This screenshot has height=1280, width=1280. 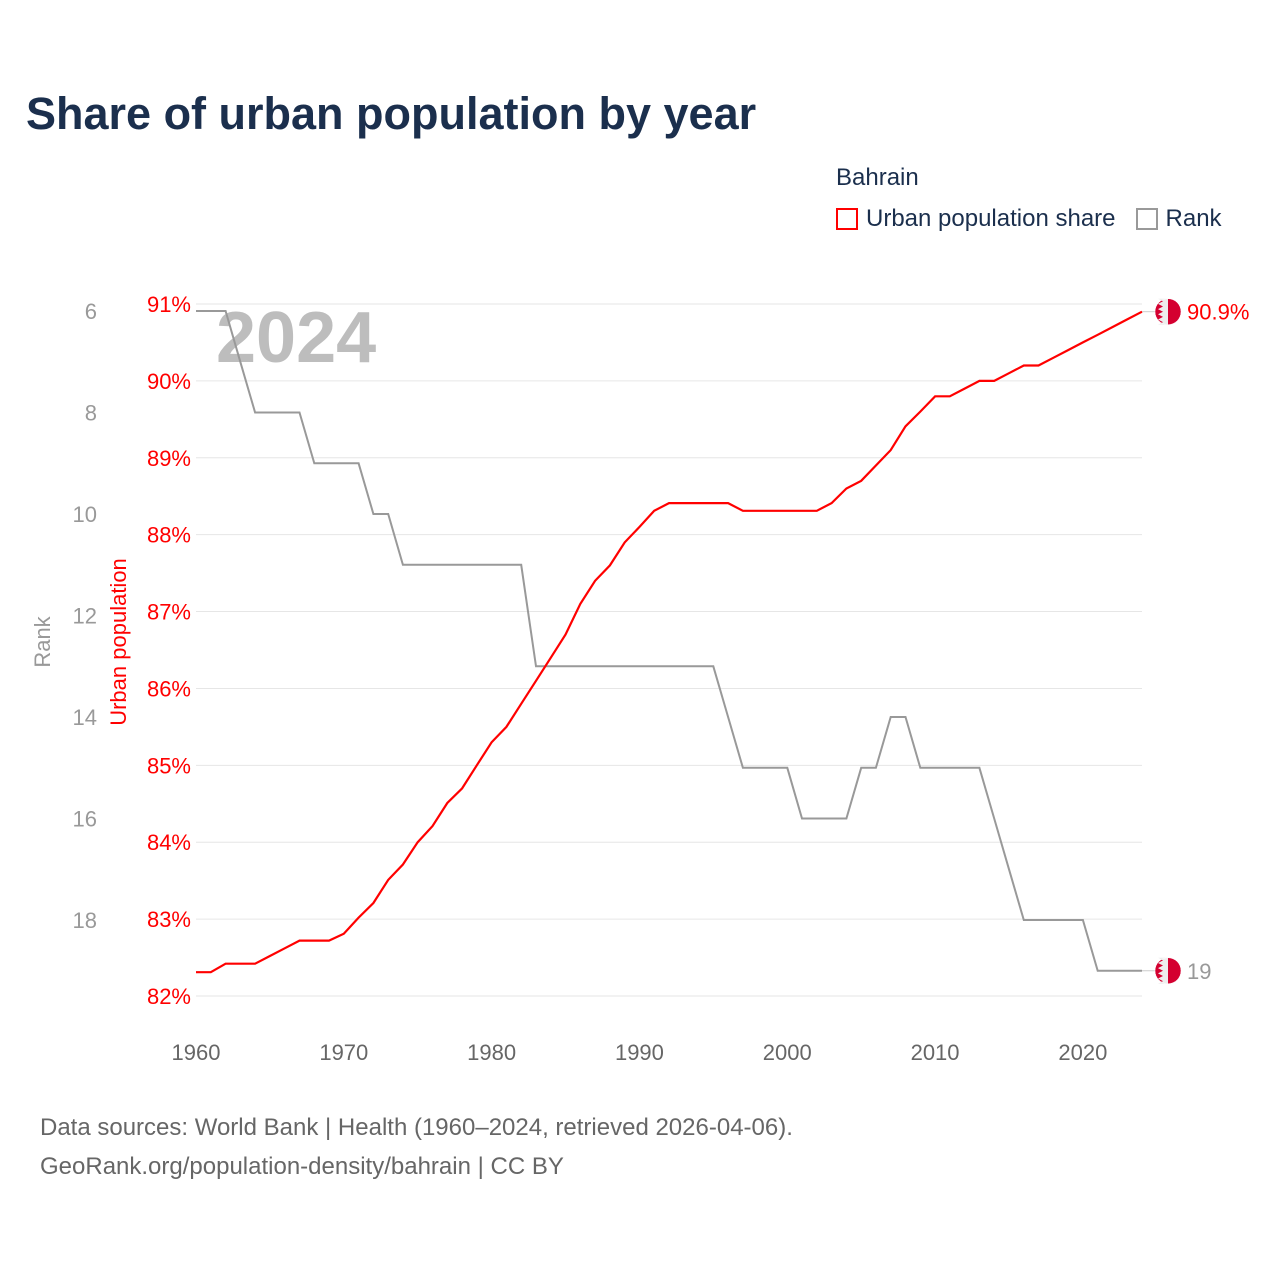 What do you see at coordinates (1163, 970) in the screenshot?
I see `rank-end-flag-stripe` at bounding box center [1163, 970].